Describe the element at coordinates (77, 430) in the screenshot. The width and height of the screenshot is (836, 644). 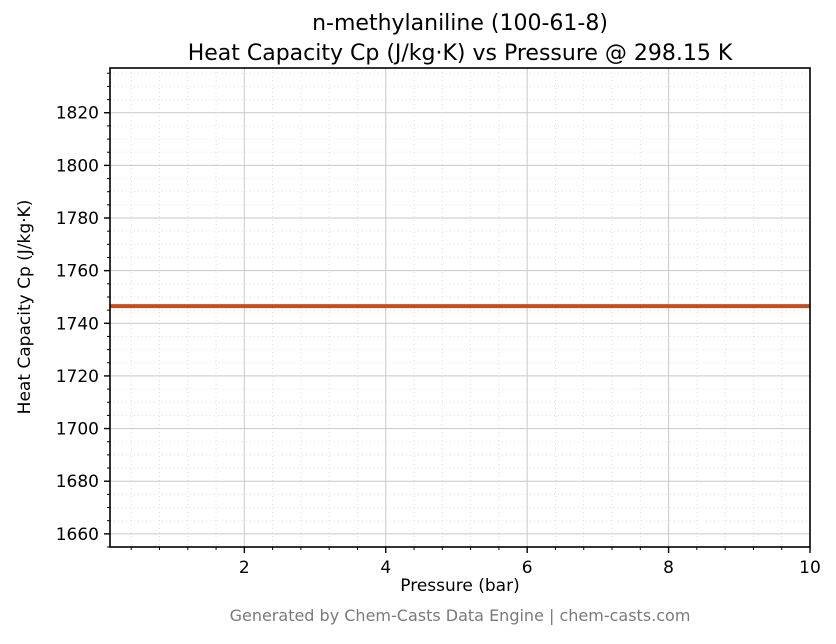
I see `y-tick-label: 1700` at that location.